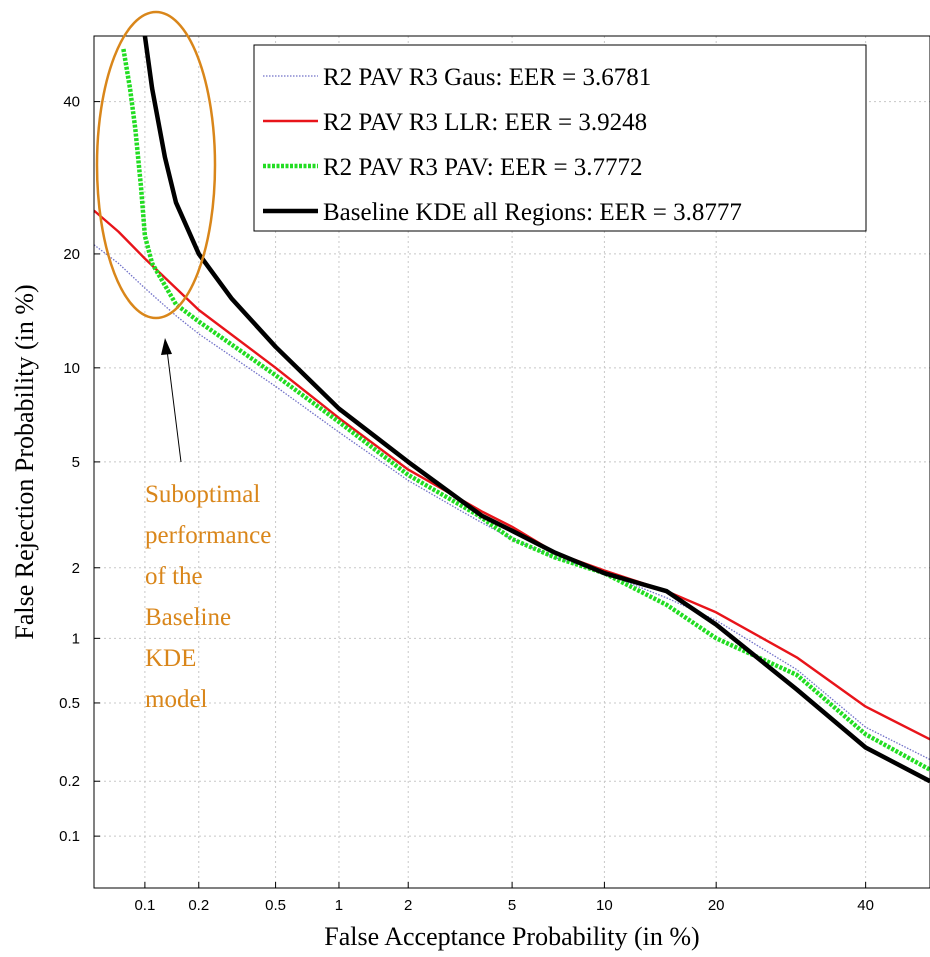 The image size is (930, 957). Describe the element at coordinates (339, 905) in the screenshot. I see `x-tick-label: 1` at that location.